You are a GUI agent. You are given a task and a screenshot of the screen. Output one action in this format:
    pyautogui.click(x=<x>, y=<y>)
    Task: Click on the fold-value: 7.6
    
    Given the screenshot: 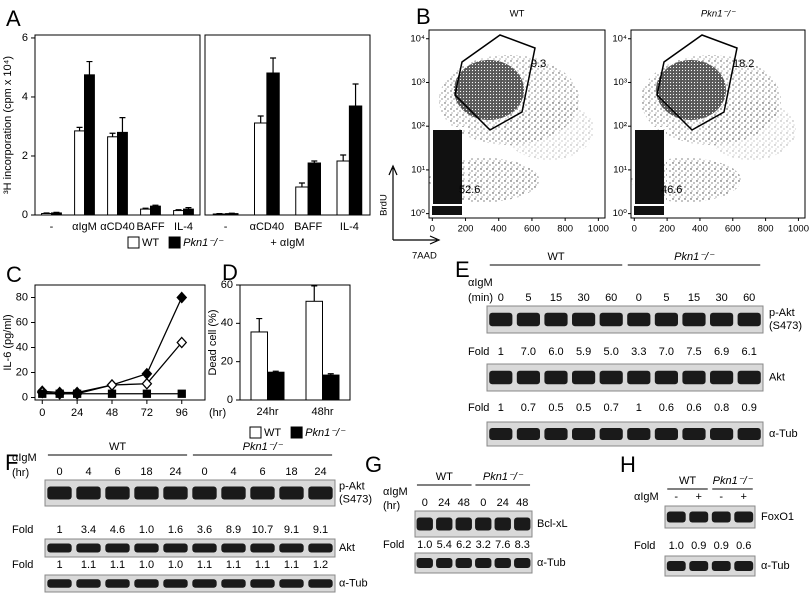 What is the action you would take?
    pyautogui.click(x=502, y=545)
    